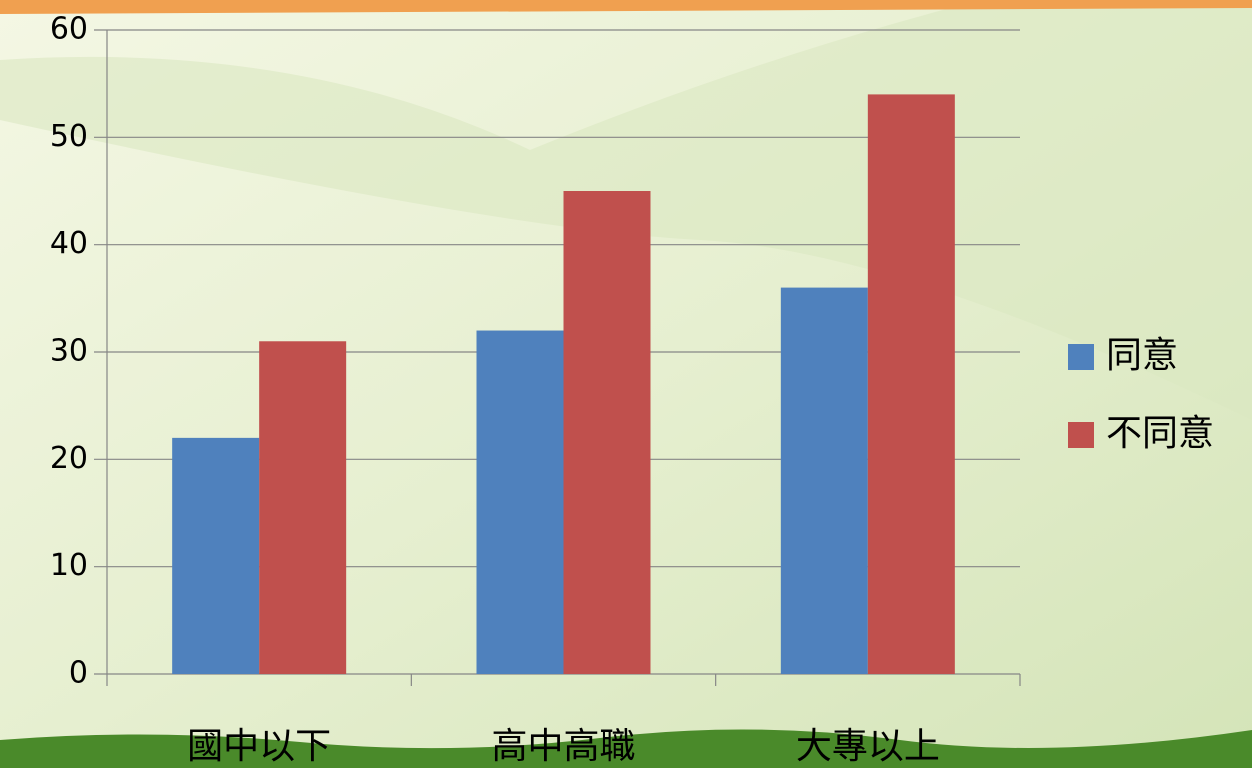 This screenshot has width=1252, height=768. What do you see at coordinates (626, 7) in the screenshot?
I see `top-strip` at bounding box center [626, 7].